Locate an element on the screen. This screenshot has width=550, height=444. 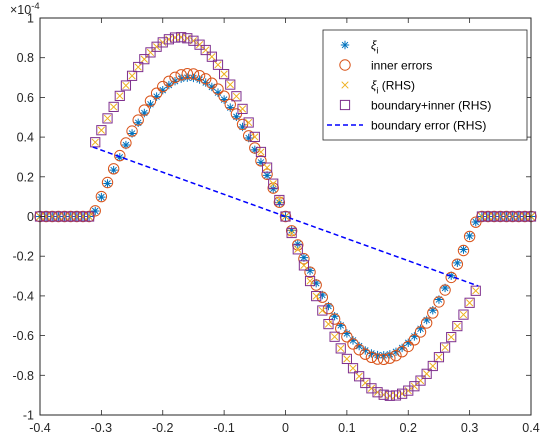
x-tick-label: -0.3 is located at coordinates (102, 428).